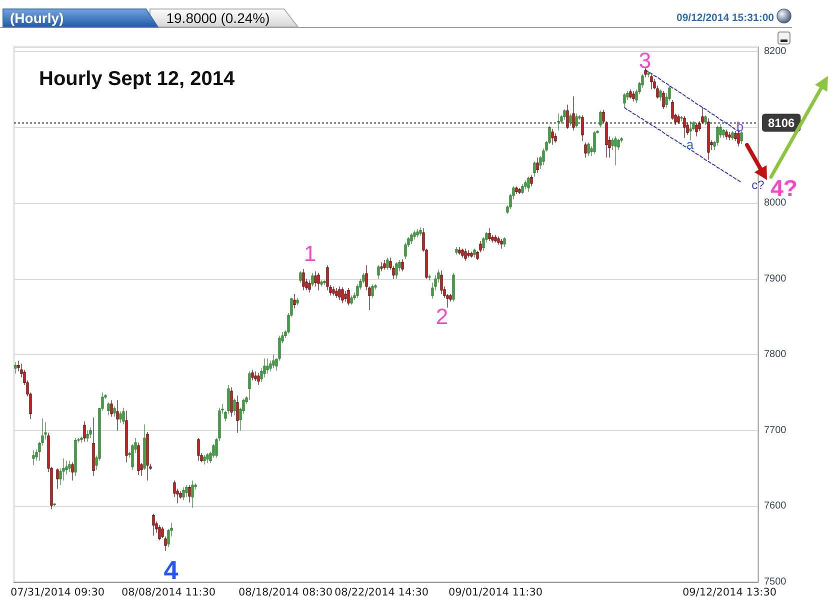 This screenshot has height=600, width=837. I want to click on y-tick-label: 7800, so click(775, 354).